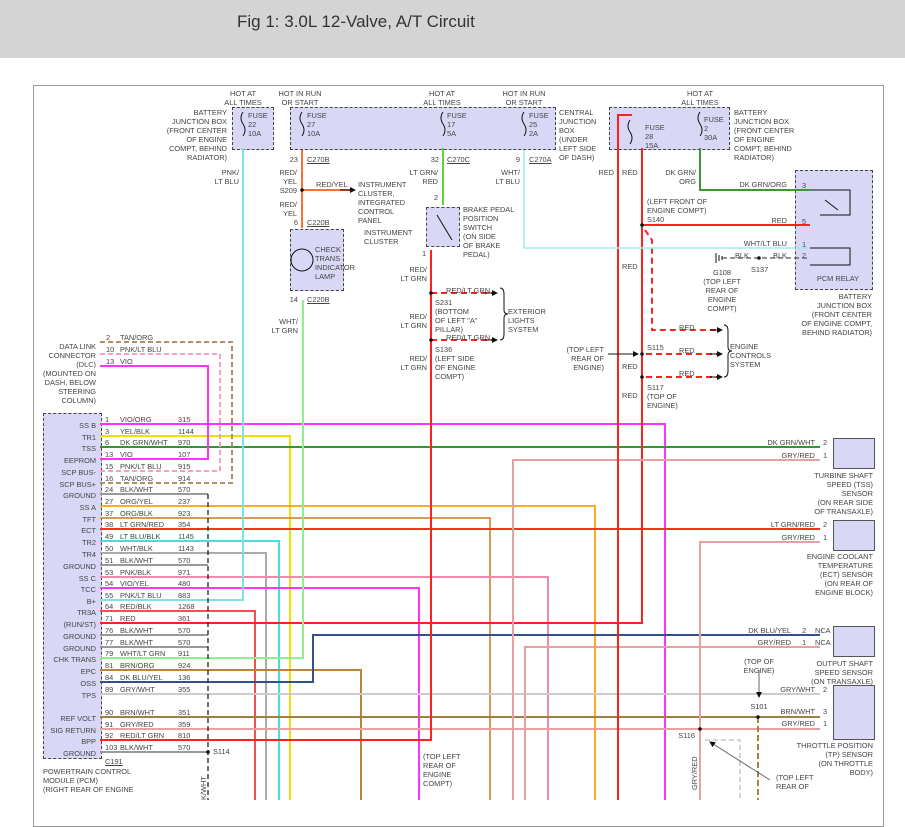  I want to click on brake-pedal-switch-box, so click(443, 227).